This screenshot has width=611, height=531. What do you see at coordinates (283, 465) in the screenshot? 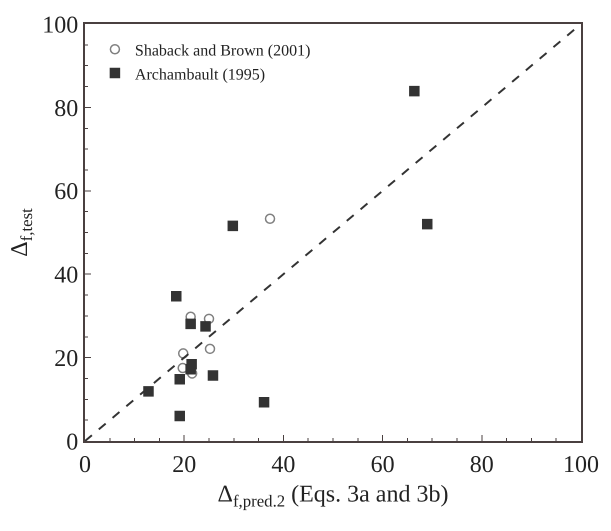
I see `x-tick-label: 40` at bounding box center [283, 465].